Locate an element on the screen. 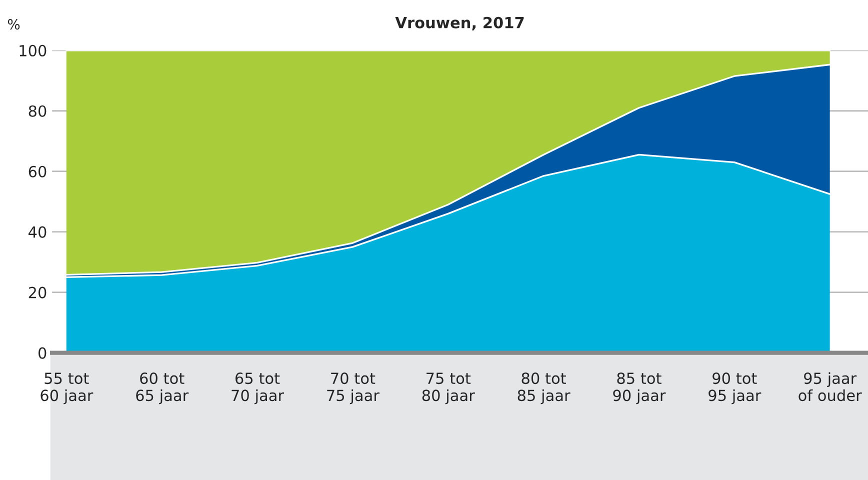  x-tick-label: 65 tot 70 jaar is located at coordinates (258, 388).